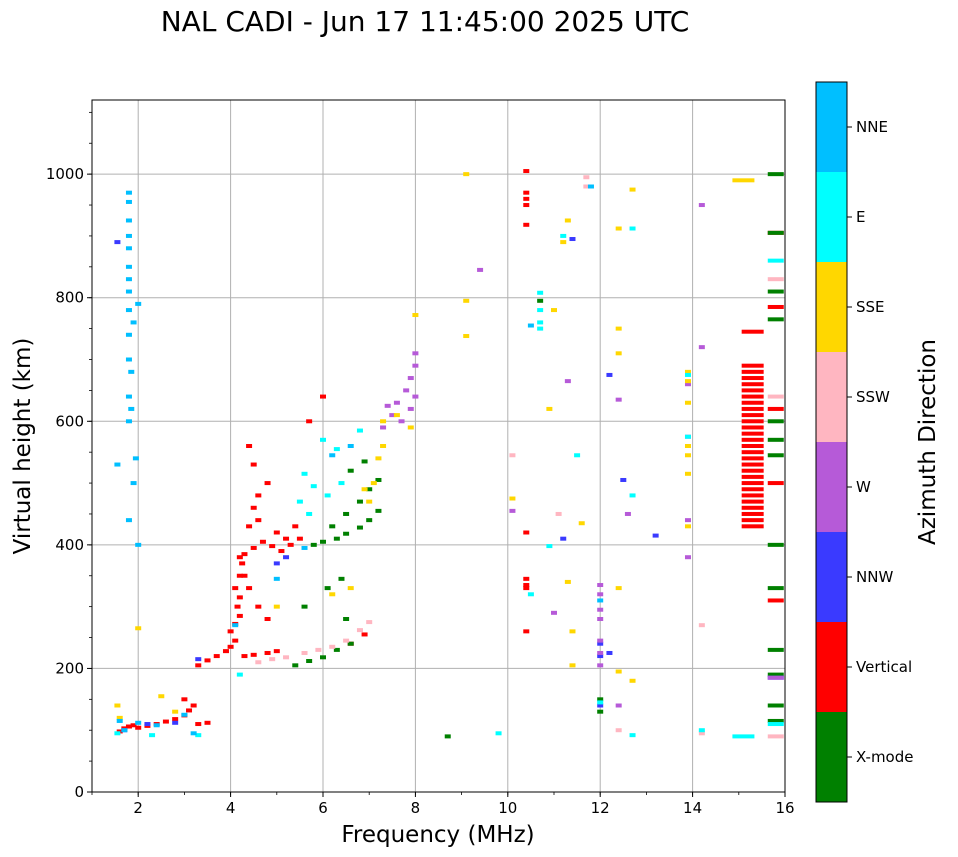 The image size is (958, 857). I want to click on x-tick-label: 8, so click(416, 808).